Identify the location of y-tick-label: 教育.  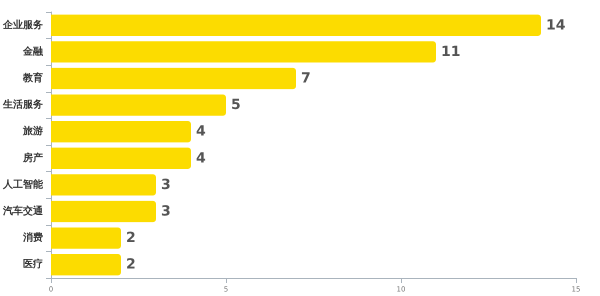
(32, 78).